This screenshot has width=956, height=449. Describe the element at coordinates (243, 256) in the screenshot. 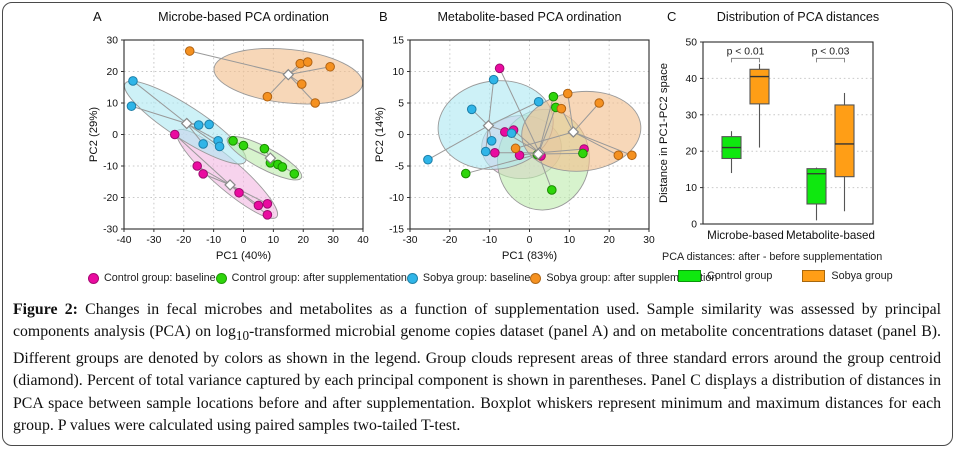

I see `svg-text: PC1 (40%)` at that location.